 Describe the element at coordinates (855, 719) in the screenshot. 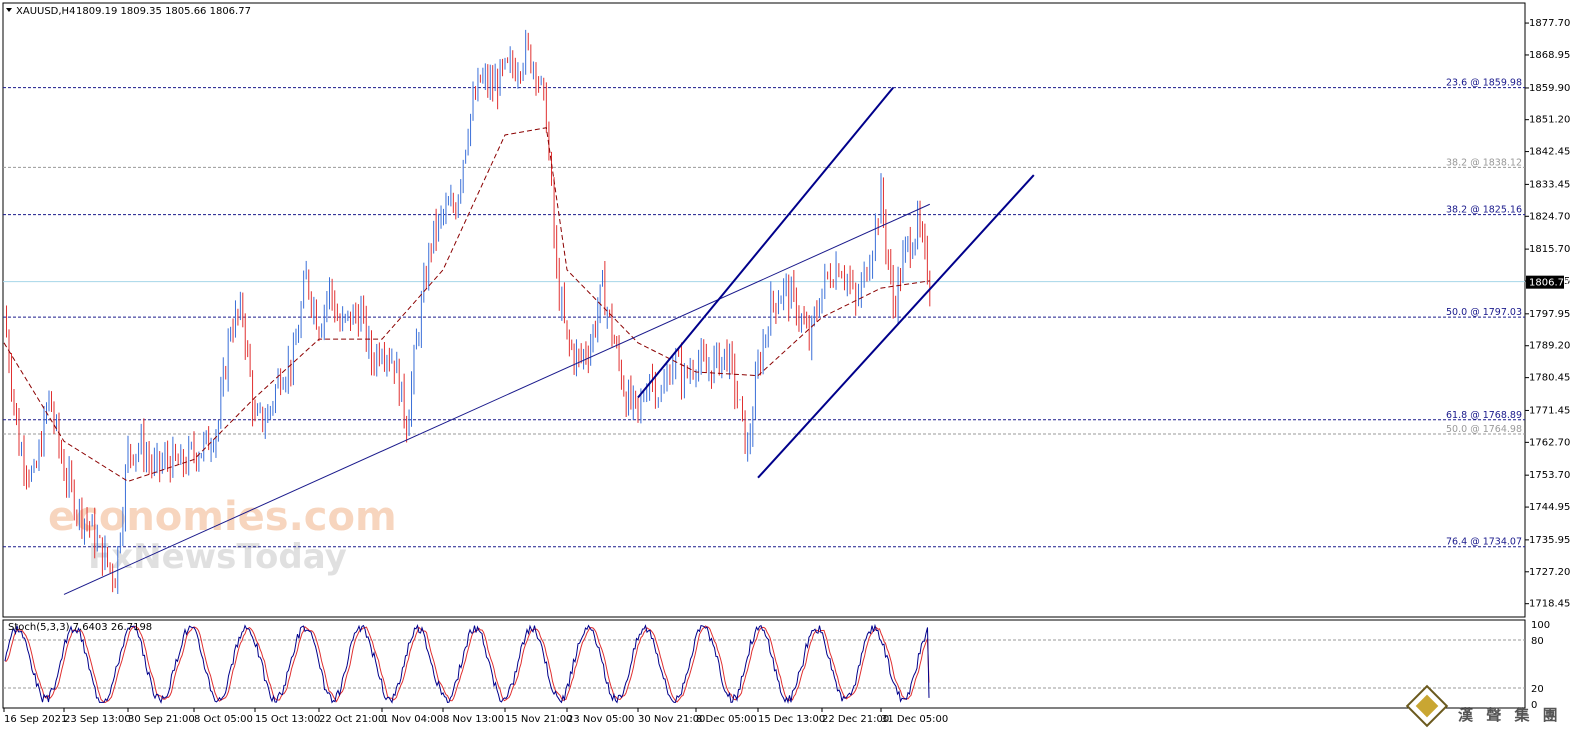

I see `time-tick-label: 22 Dec 21:00` at that location.